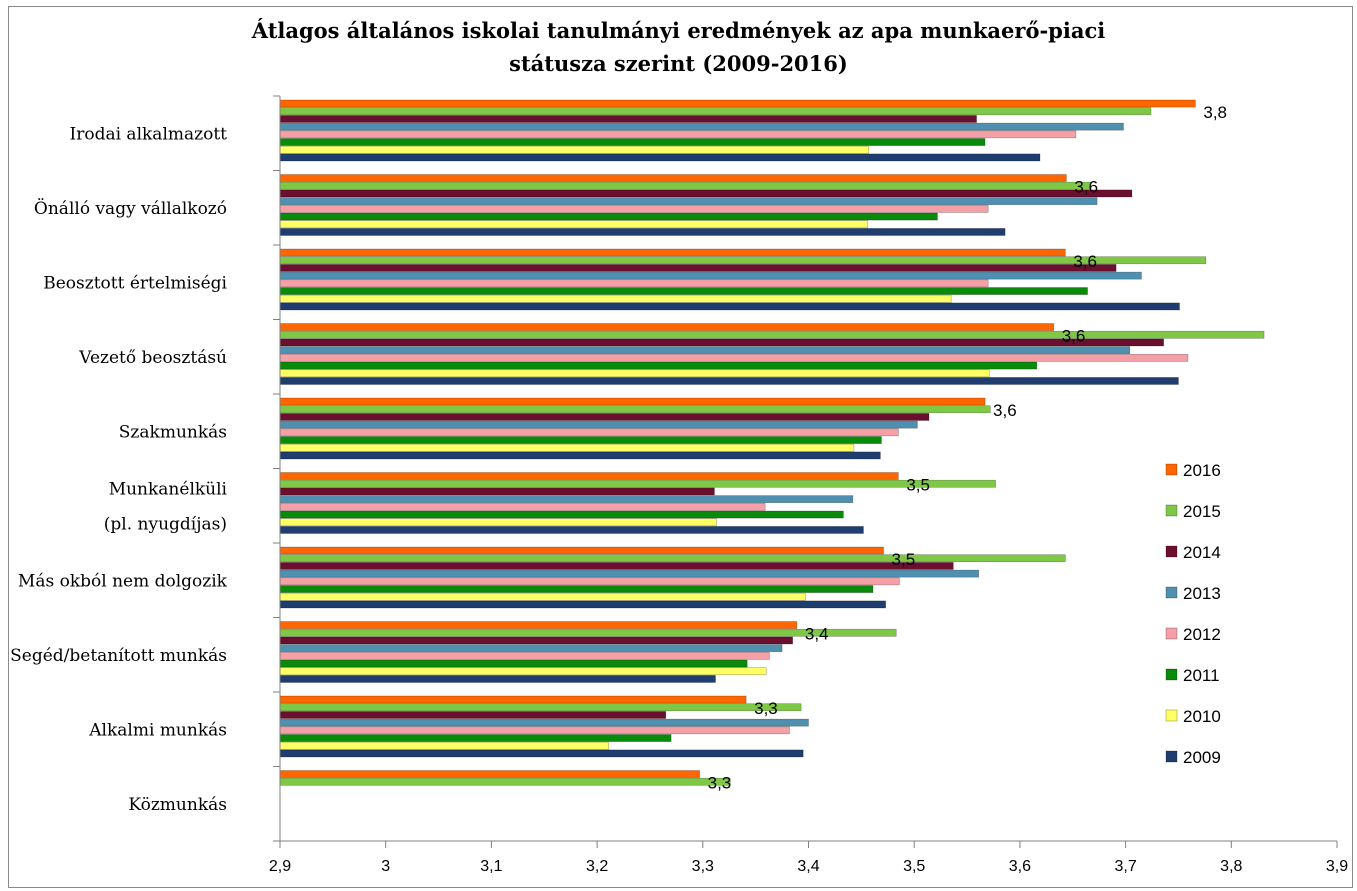  I want to click on x-tick-label-3: 3,2, so click(597, 866).